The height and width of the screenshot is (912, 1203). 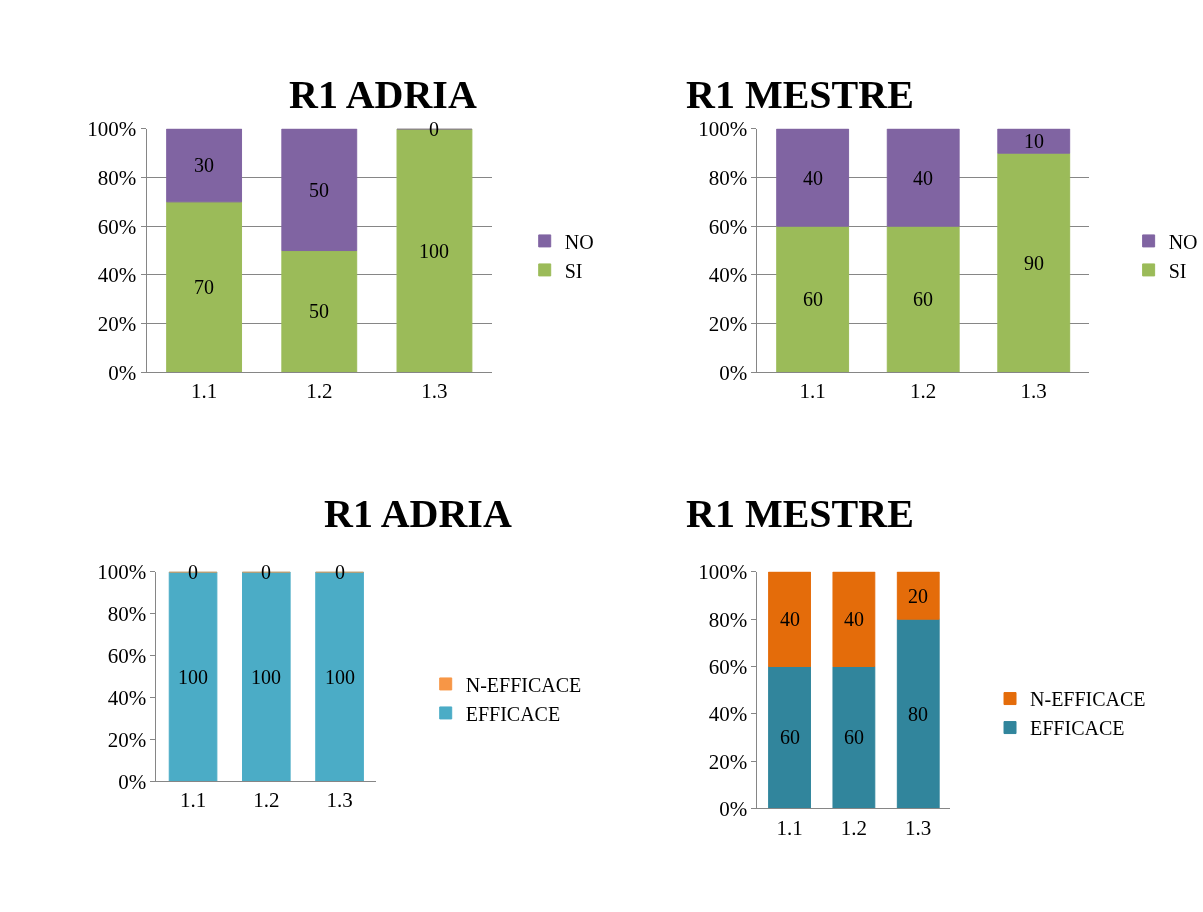 I want to click on data-label: 90, so click(x=1034, y=263).